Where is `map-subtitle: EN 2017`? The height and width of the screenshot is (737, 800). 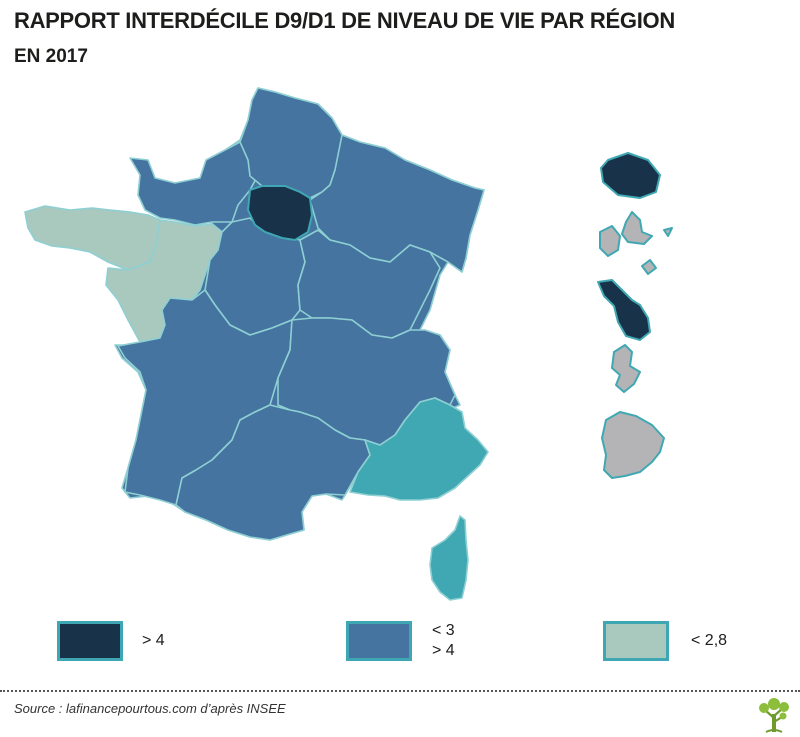
map-subtitle: EN 2017 is located at coordinates (51, 56).